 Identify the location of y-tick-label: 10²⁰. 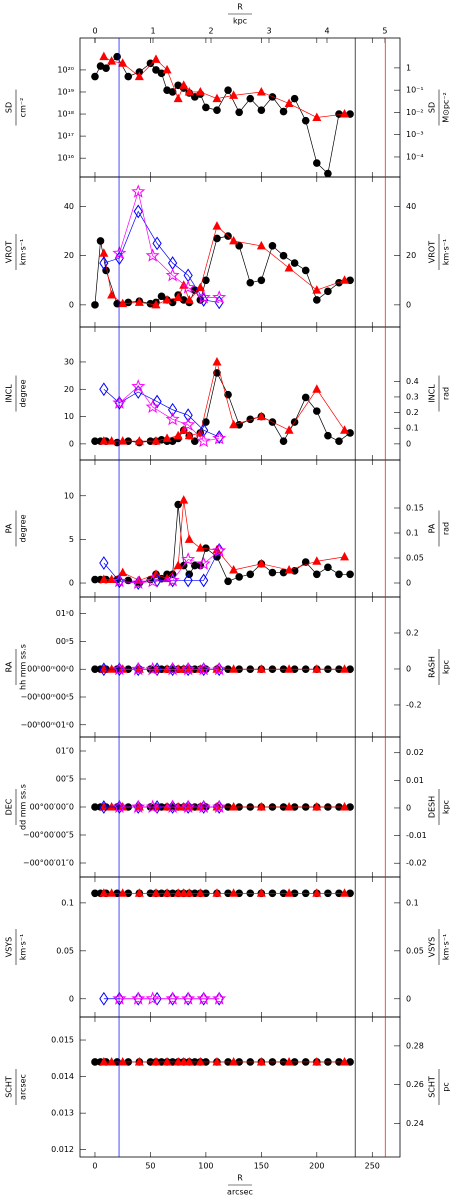
(65, 69).